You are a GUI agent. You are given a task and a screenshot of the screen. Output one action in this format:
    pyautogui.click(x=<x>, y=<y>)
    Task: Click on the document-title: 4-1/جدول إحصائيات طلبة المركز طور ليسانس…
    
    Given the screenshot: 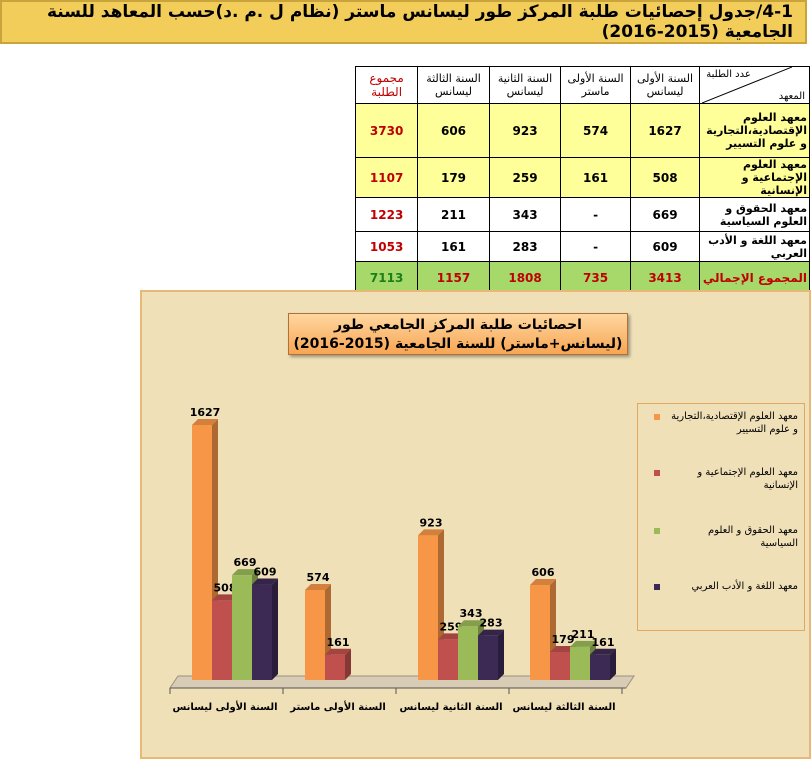 What is the action you would take?
    pyautogui.click(x=420, y=22)
    